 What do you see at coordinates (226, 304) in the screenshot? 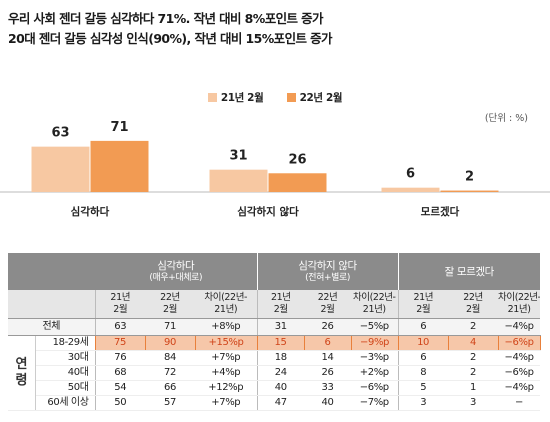
I see `column-header-2: 차이(22년- 21년)` at bounding box center [226, 304].